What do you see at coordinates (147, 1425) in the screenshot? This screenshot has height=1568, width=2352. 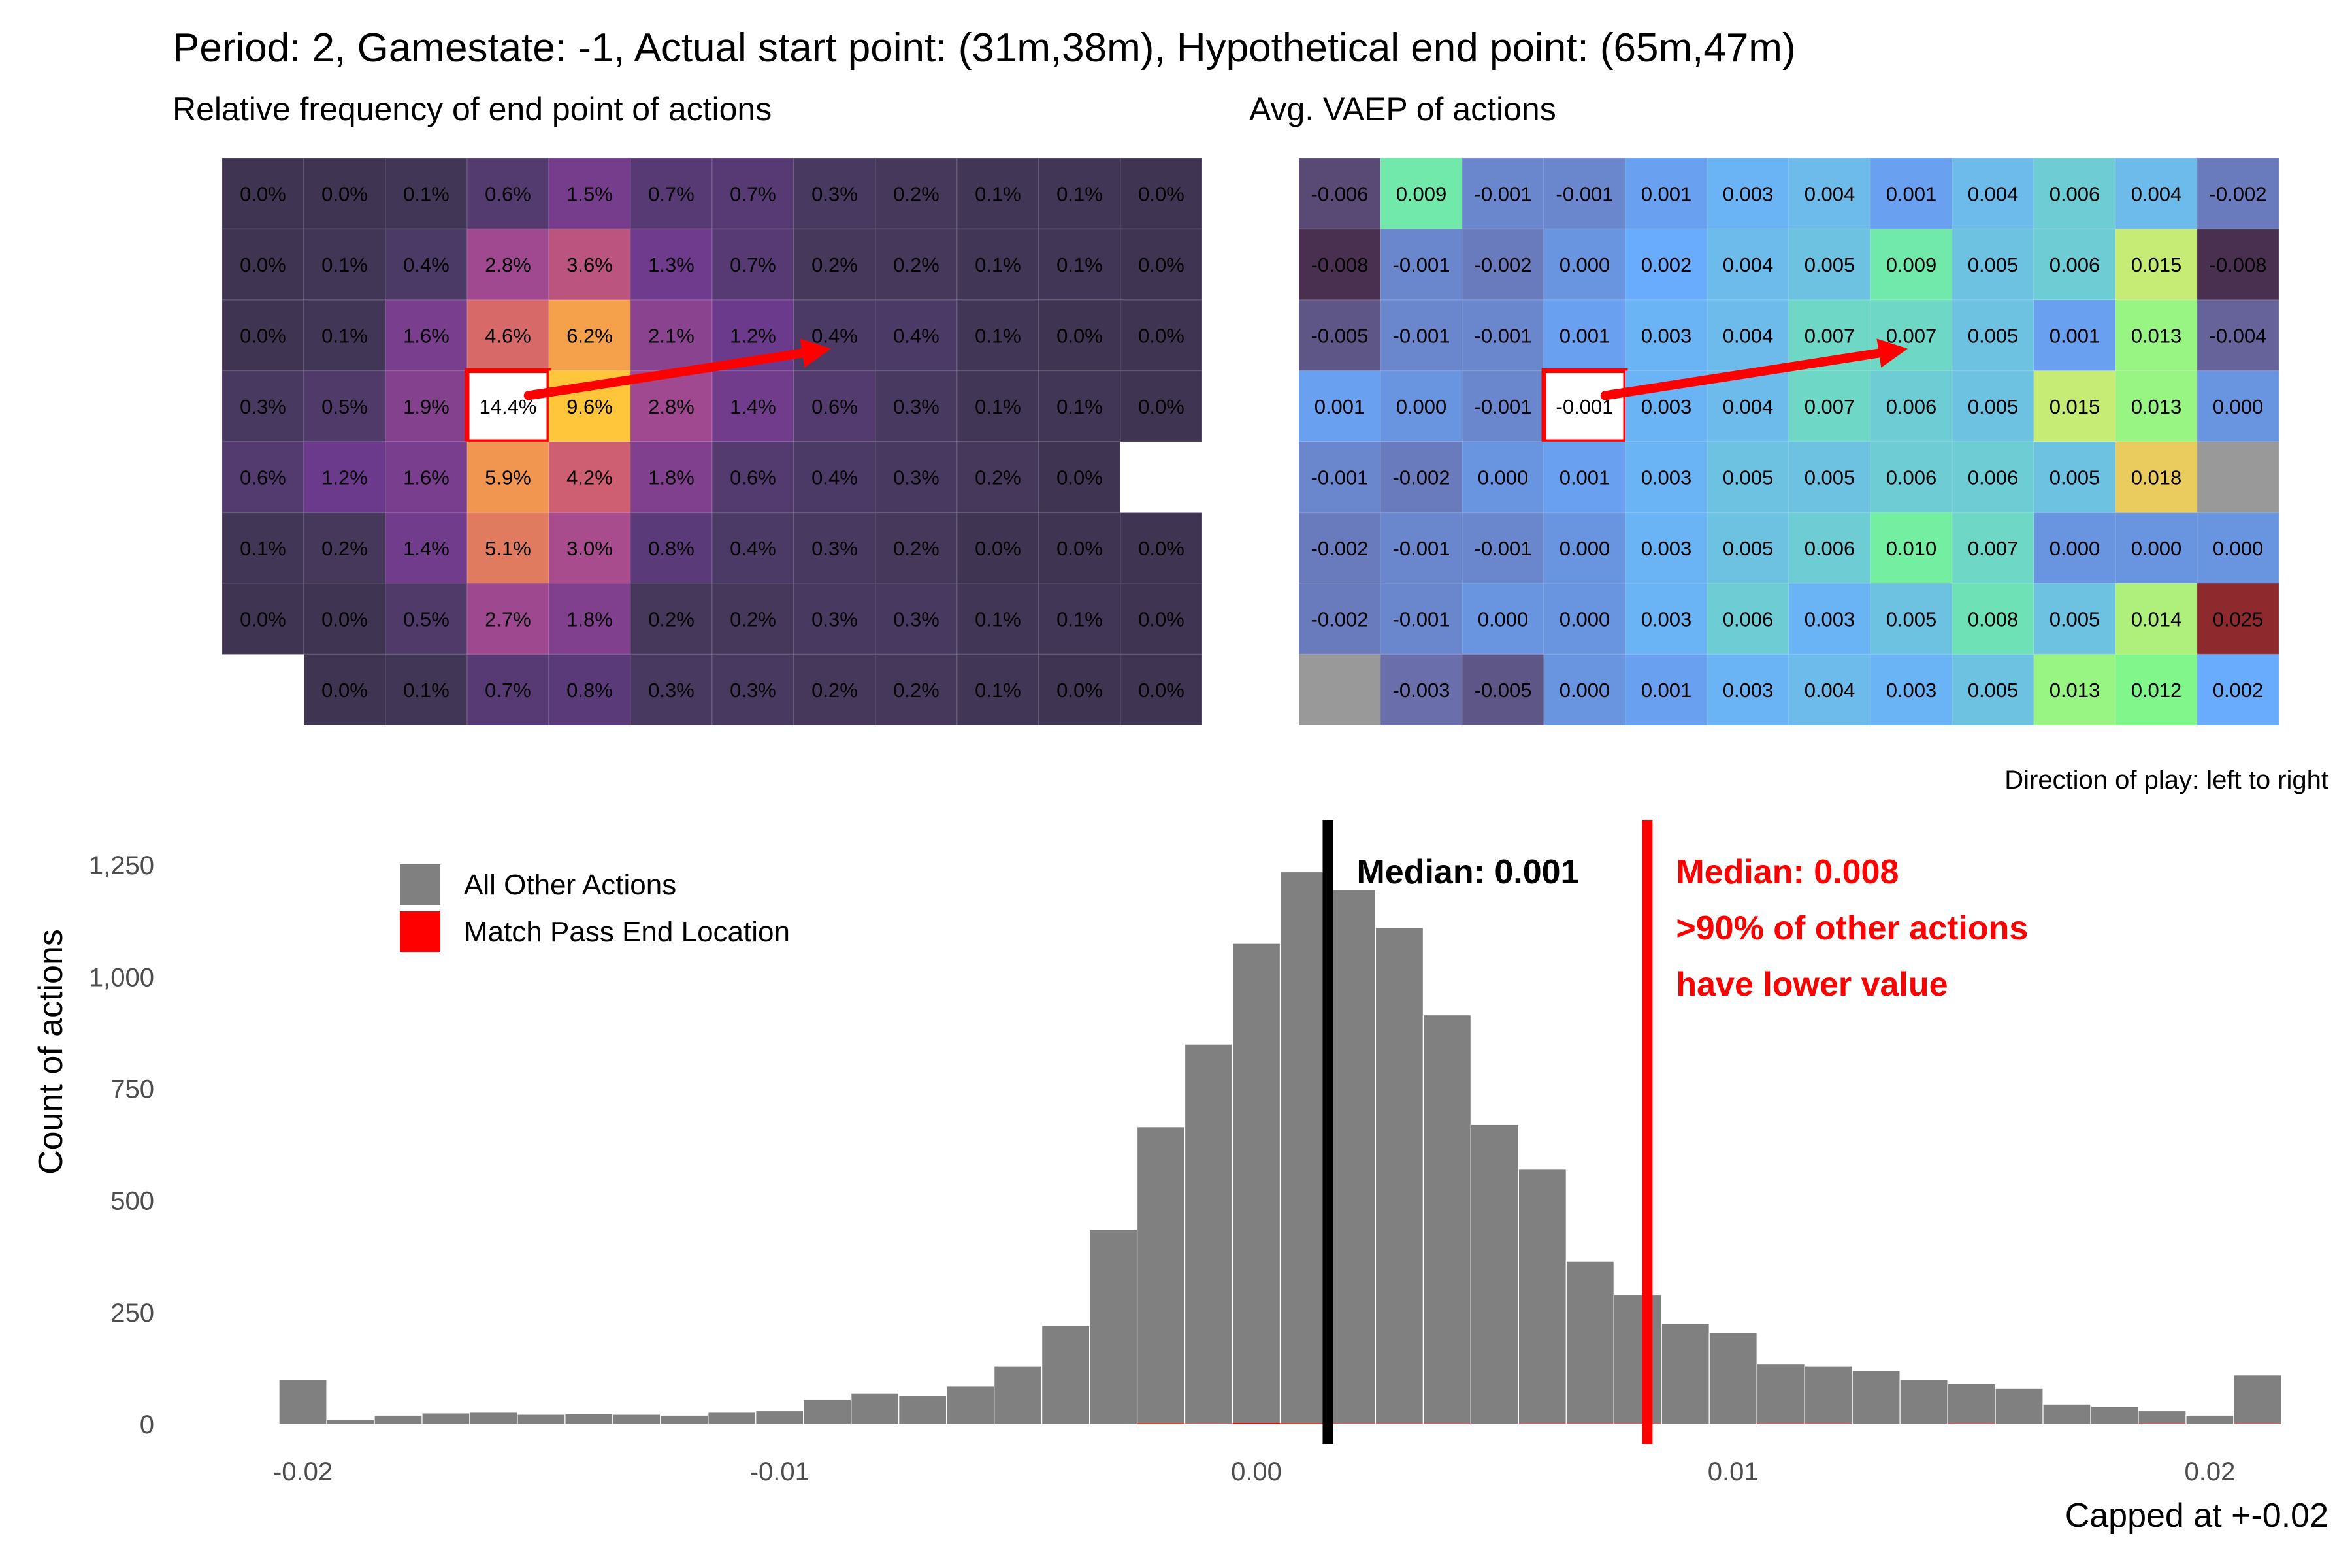 I see `y-tick-label: 0` at bounding box center [147, 1425].